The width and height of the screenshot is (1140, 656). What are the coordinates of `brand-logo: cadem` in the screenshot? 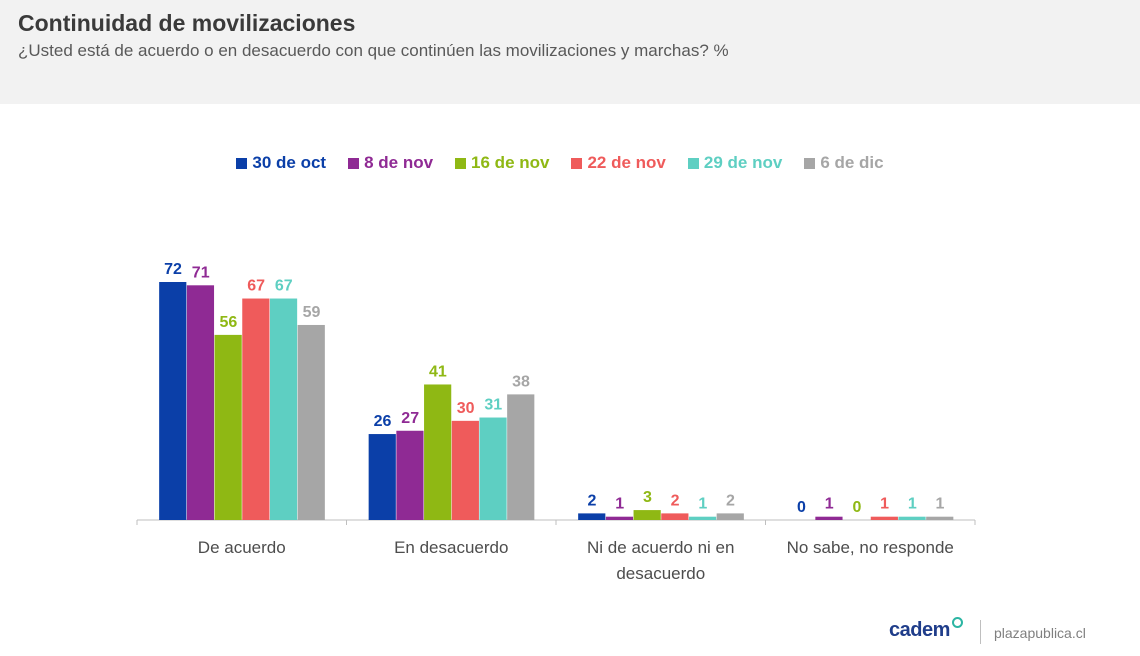 It's located at (919, 630).